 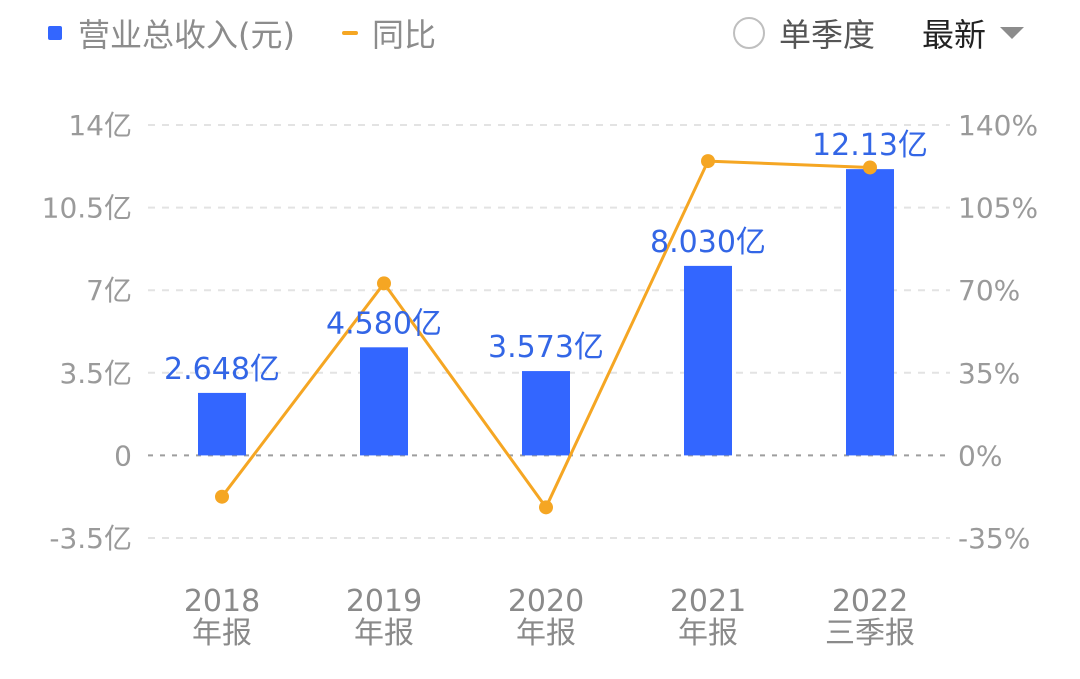 What do you see at coordinates (384, 601) in the screenshot?
I see `x-axis-year-label: 2019` at bounding box center [384, 601].